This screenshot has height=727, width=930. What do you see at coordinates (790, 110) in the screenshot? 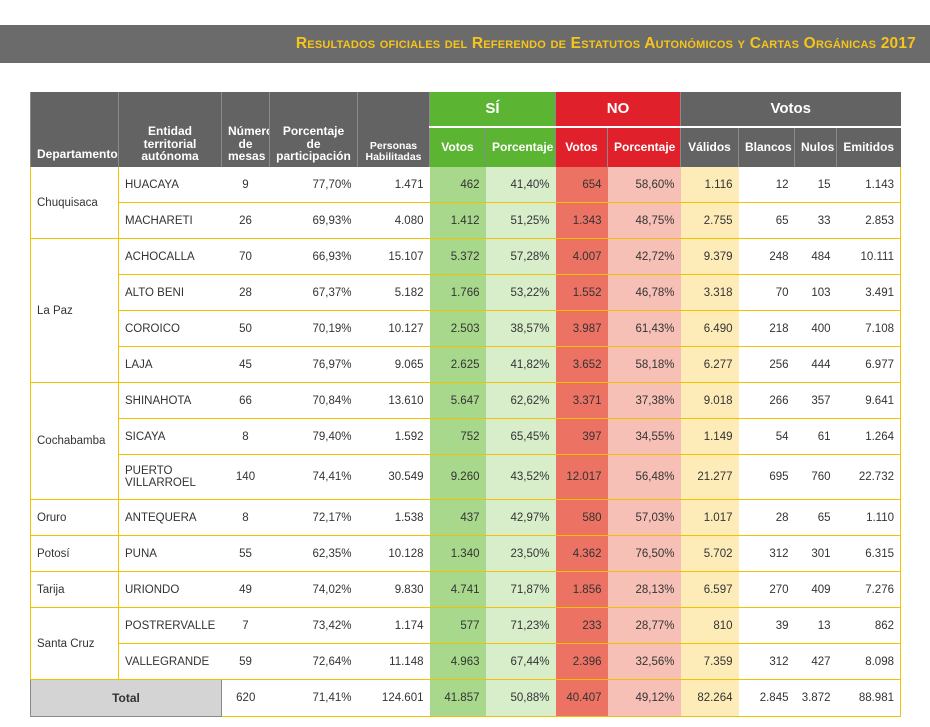
I see `header-votos-group: Votos` at bounding box center [790, 110].